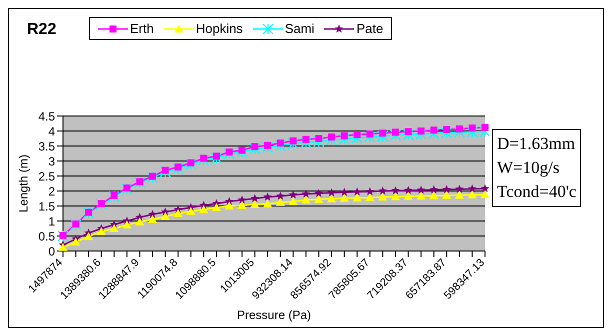 The image size is (612, 336). What do you see at coordinates (23, 183) in the screenshot?
I see `y-axis-title: Length (m)` at bounding box center [23, 183].